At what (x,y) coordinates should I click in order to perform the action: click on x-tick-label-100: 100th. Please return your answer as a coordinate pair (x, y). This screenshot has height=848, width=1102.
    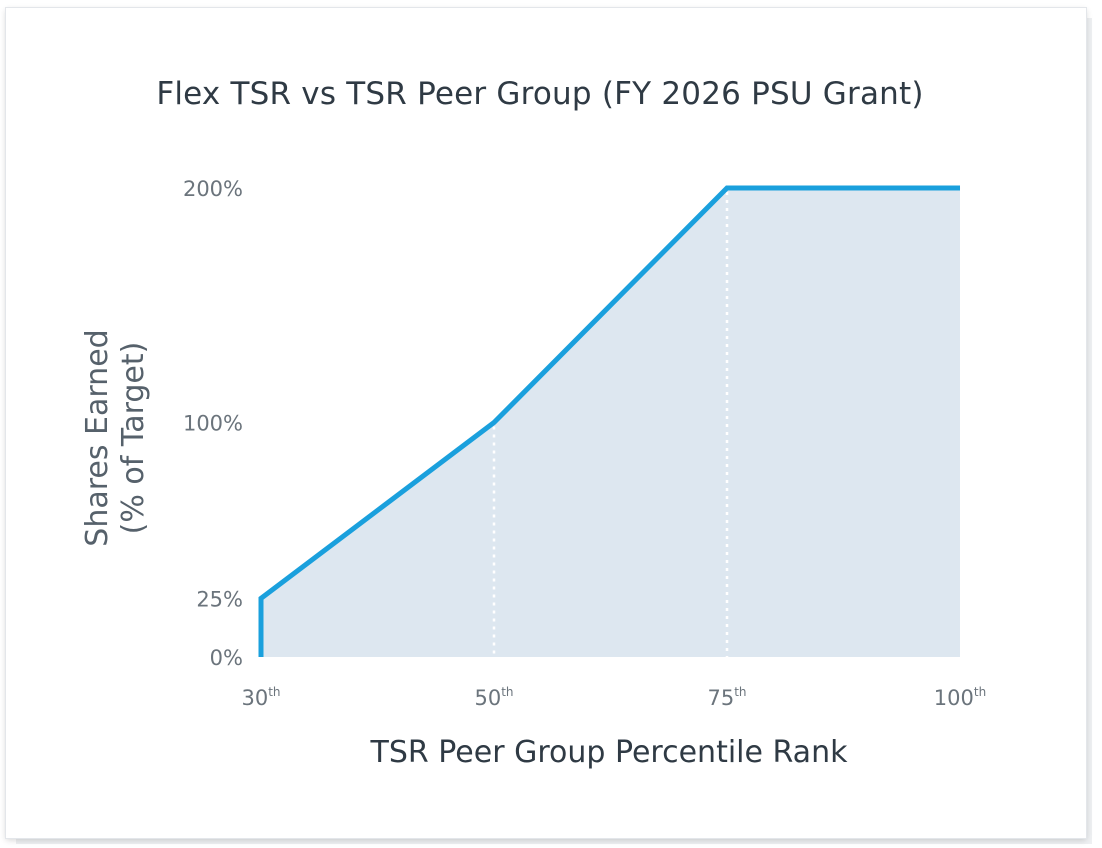
    Looking at the image, I should click on (960, 697).